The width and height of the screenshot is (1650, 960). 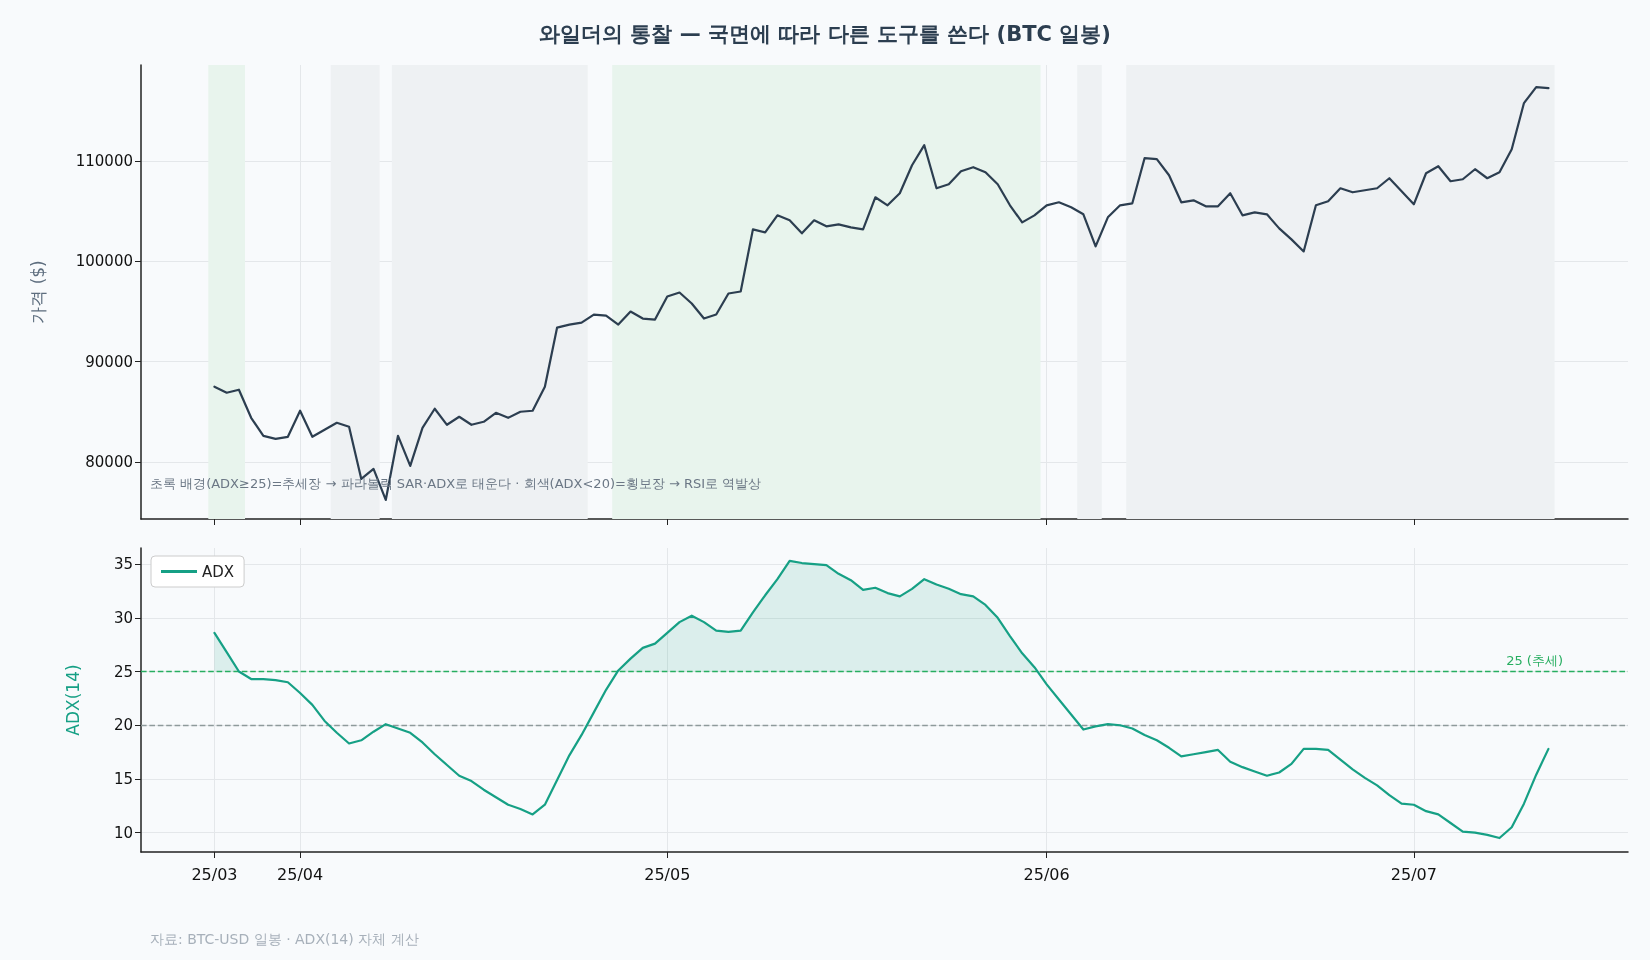 I want to click on y-axis-title: ADX(14), so click(x=72, y=700).